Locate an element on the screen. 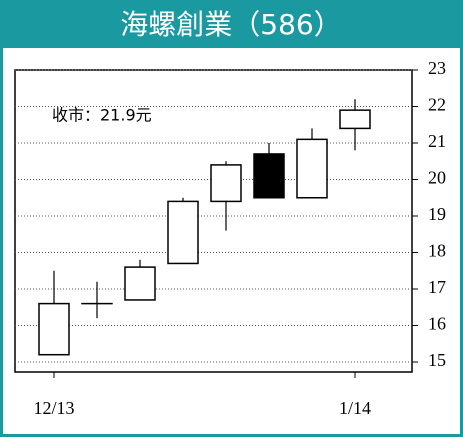  chart-title: 海螺創業（586） is located at coordinates (230, 24).